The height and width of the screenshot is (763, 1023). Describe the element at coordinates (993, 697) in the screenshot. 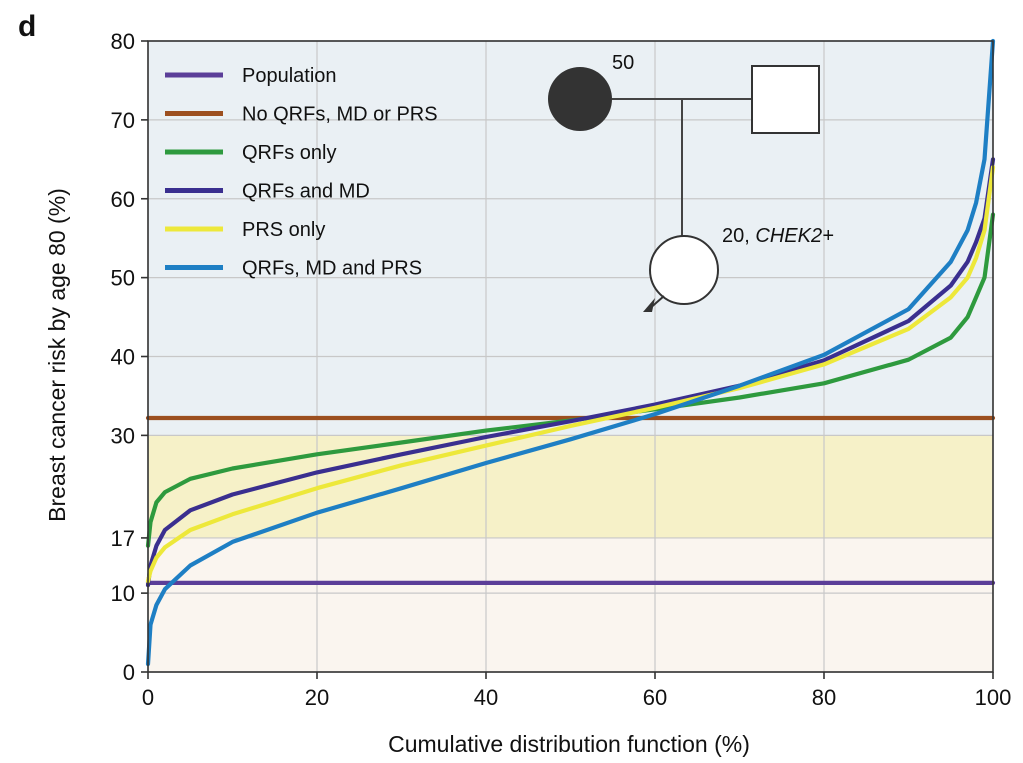

I see `x-tick-label: 100` at that location.